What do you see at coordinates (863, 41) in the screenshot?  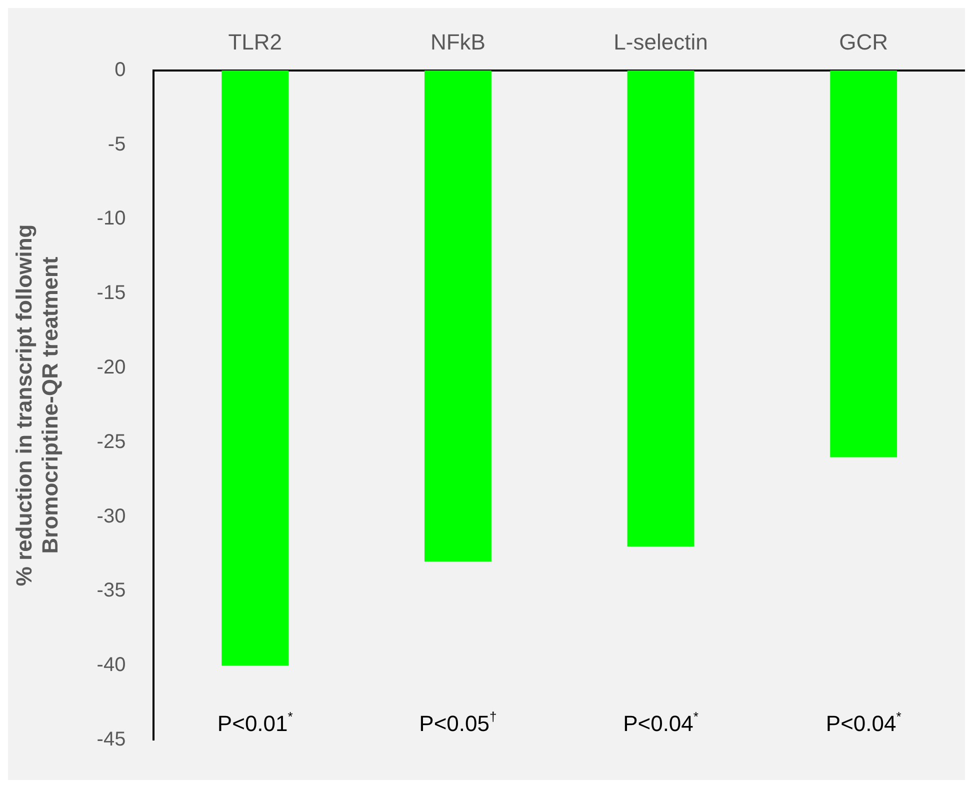 I see `x-tick-label: GCR` at bounding box center [863, 41].